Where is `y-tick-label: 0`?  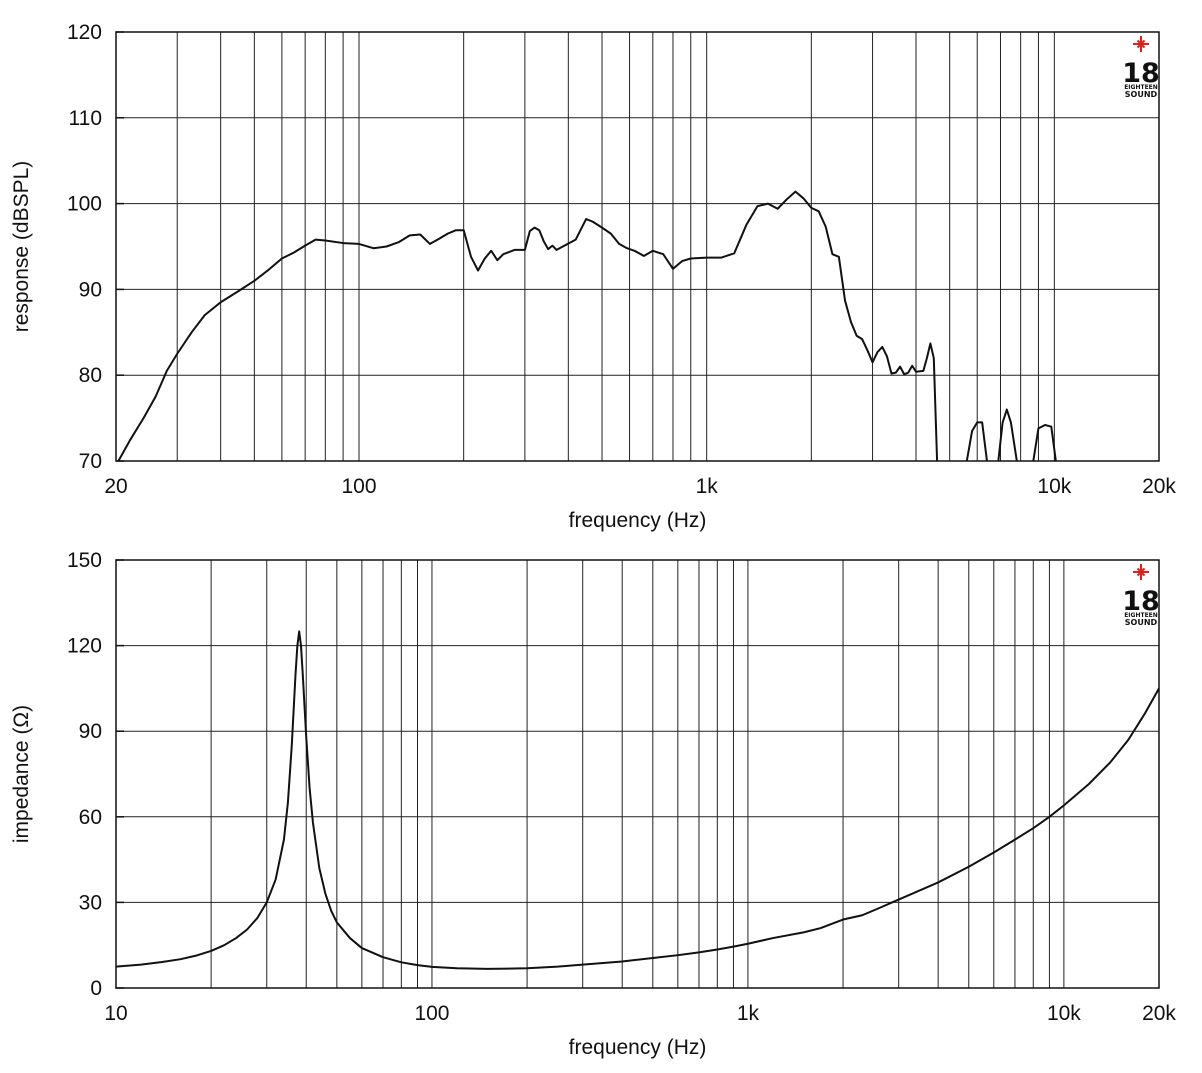 y-tick-label: 0 is located at coordinates (96, 988).